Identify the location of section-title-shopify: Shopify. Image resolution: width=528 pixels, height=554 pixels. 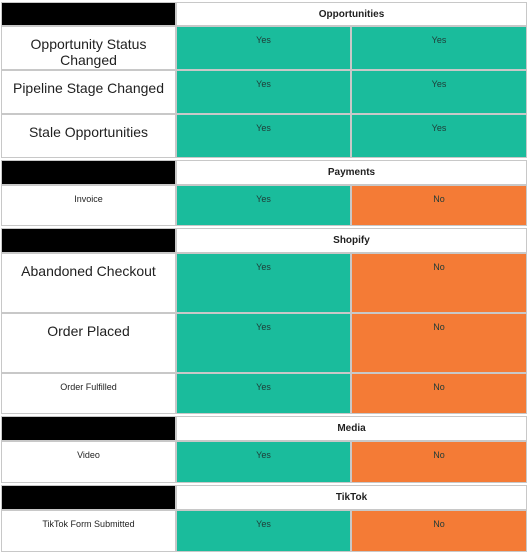
(351, 240).